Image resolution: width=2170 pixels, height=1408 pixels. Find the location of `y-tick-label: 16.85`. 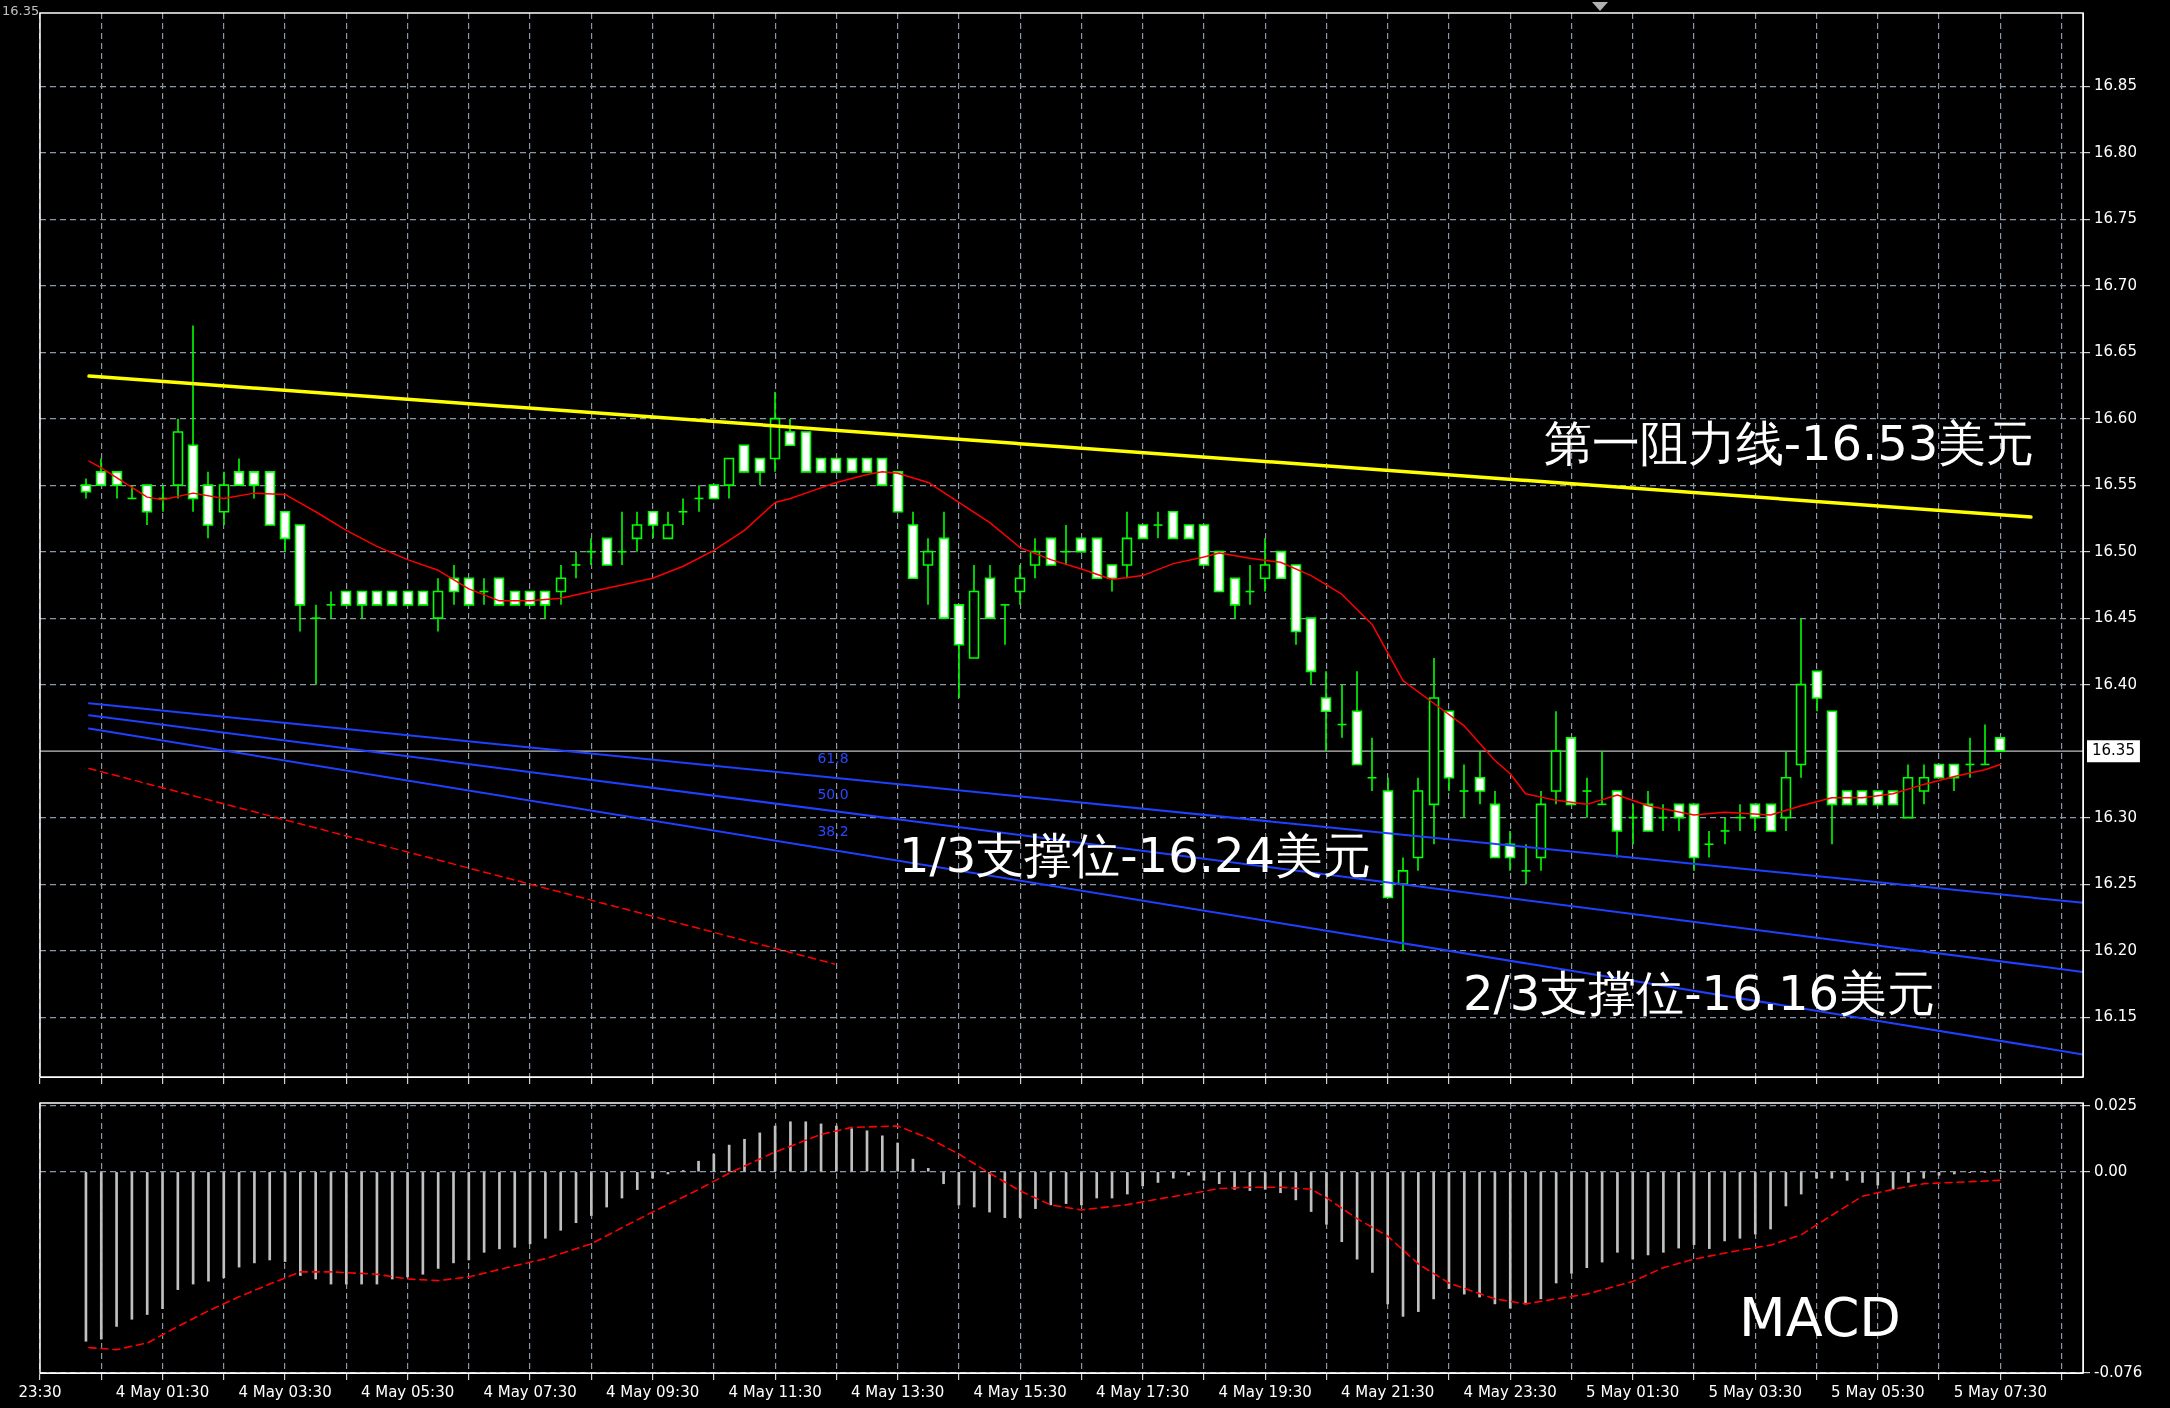

y-tick-label: 16.85 is located at coordinates (2115, 85).